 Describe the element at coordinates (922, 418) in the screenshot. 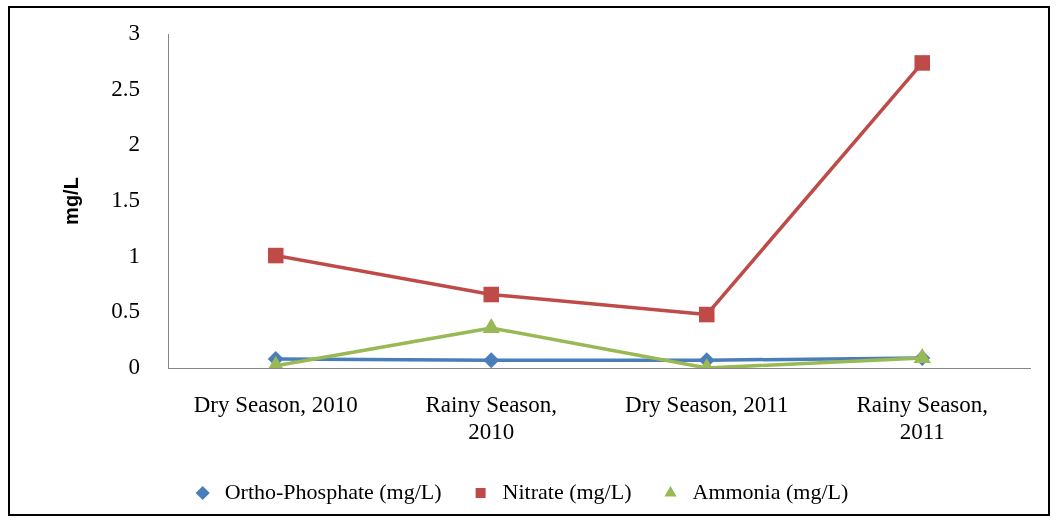

I see `x-tick-label: Rainy Season, 2011` at that location.